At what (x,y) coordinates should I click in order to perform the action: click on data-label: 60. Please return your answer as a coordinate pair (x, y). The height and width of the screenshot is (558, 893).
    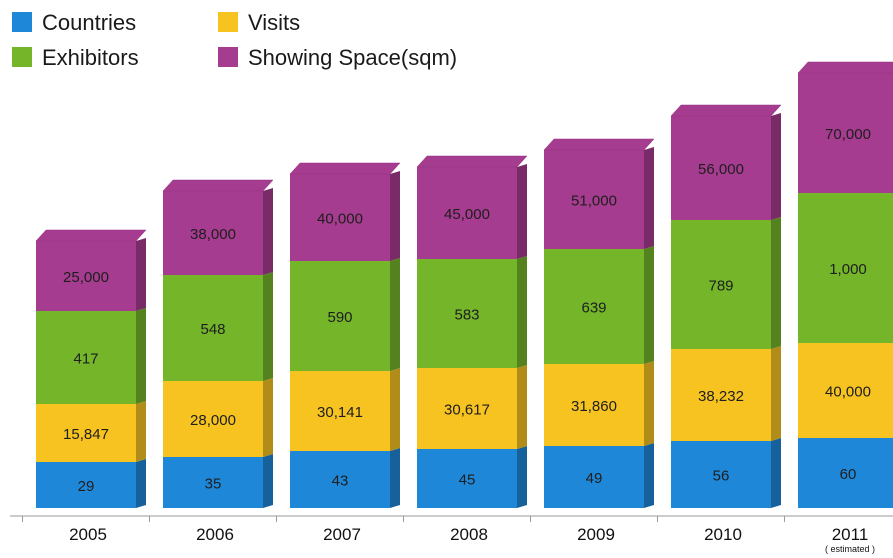
    Looking at the image, I should click on (848, 474).